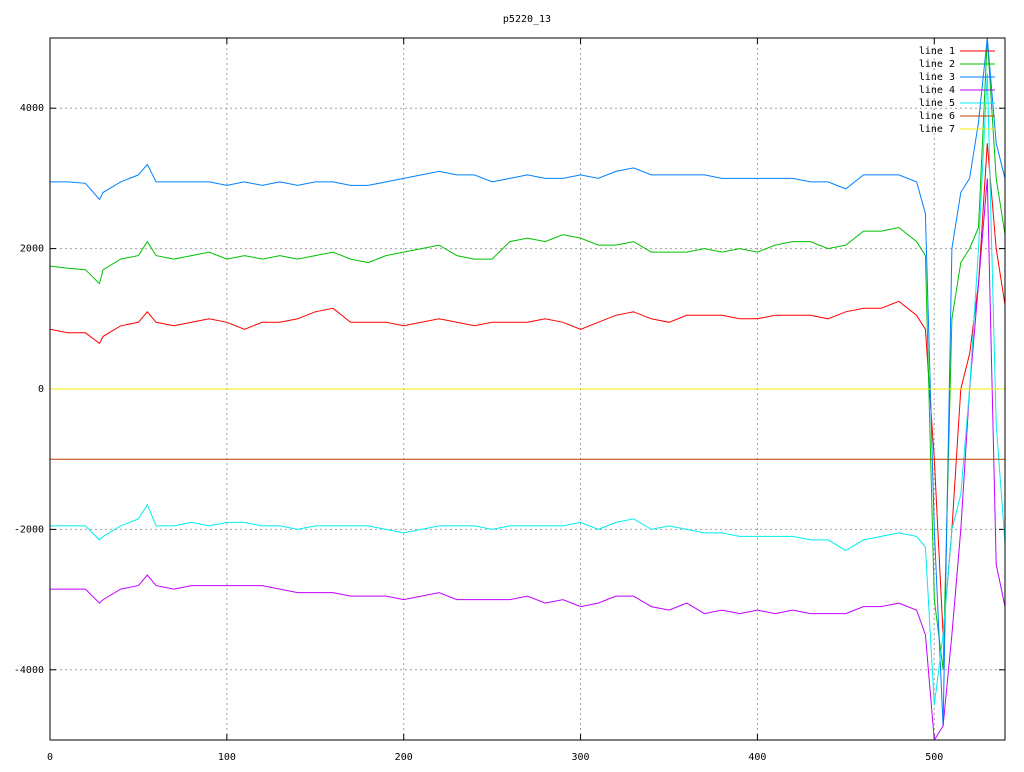 The height and width of the screenshot is (772, 1024). Describe the element at coordinates (404, 757) in the screenshot. I see `x-tick-label: 200` at that location.